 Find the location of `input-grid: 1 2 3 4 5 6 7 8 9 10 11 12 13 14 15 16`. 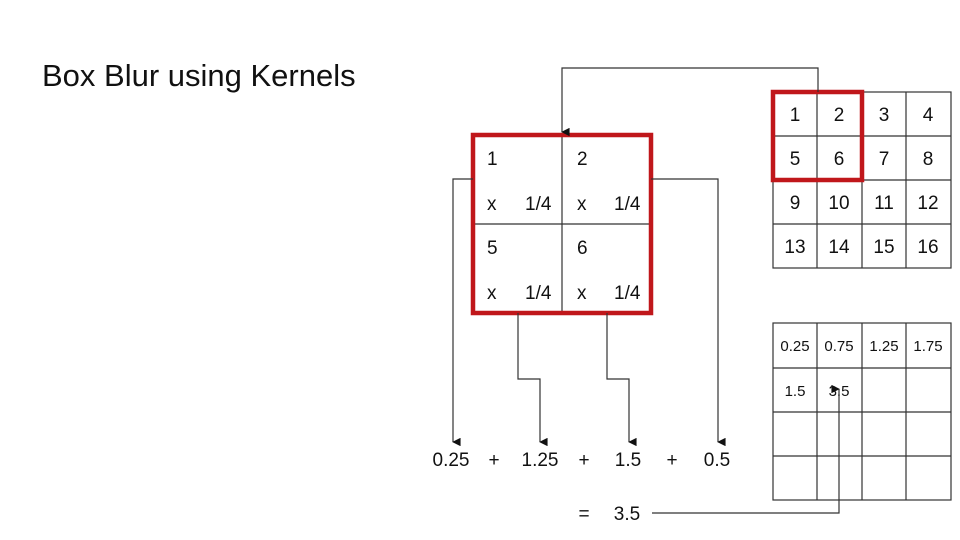

input-grid: 1 2 3 4 5 6 7 8 9 10 11 12 13 14 15 16 is located at coordinates (862, 180).